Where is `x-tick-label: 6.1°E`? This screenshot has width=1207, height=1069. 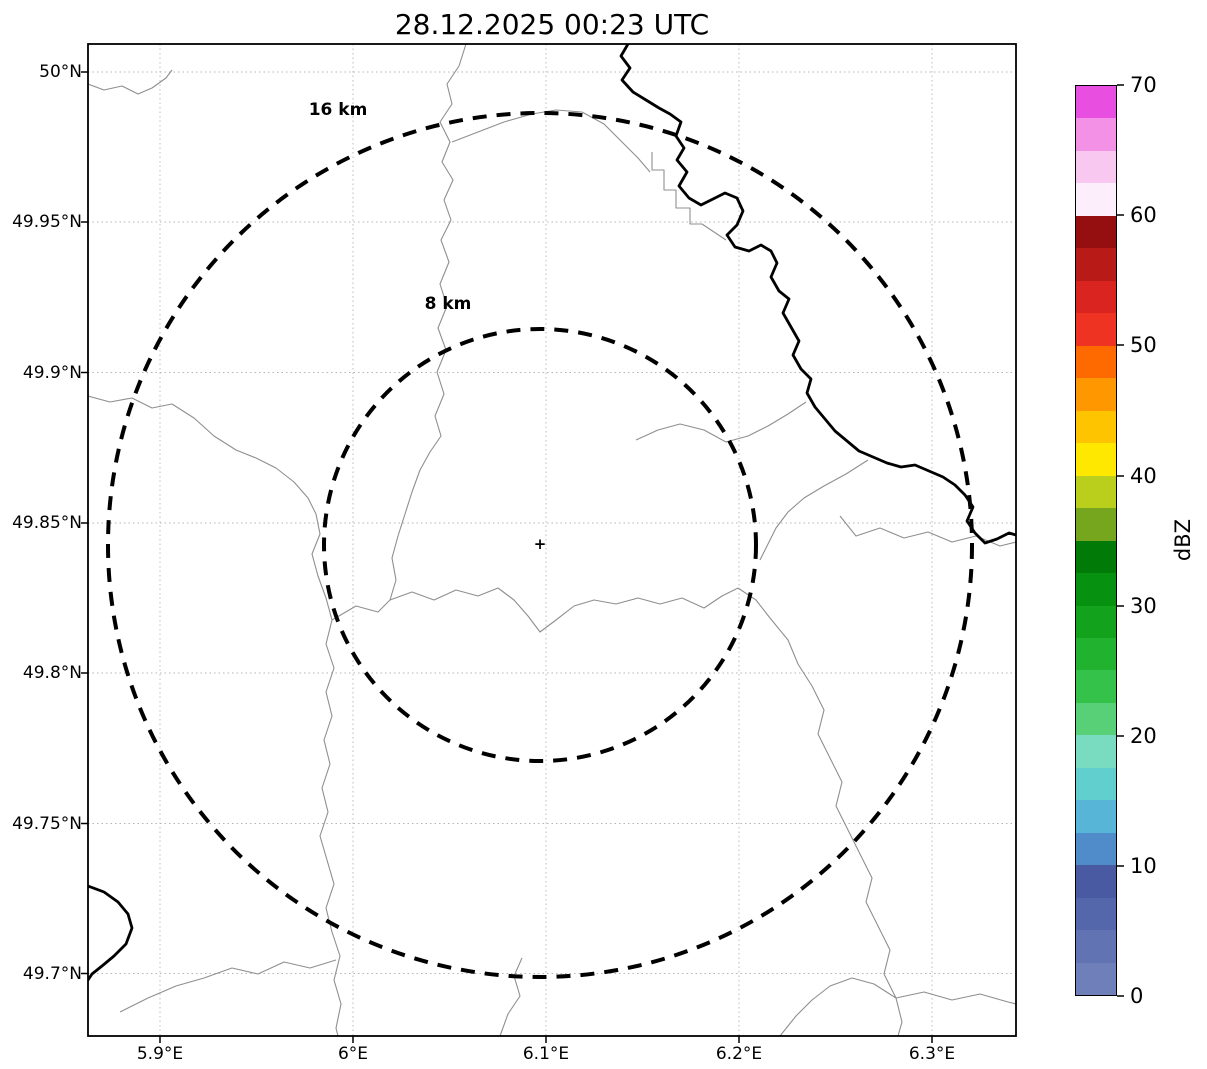
x-tick-label: 6.1°E is located at coordinates (546, 1054).